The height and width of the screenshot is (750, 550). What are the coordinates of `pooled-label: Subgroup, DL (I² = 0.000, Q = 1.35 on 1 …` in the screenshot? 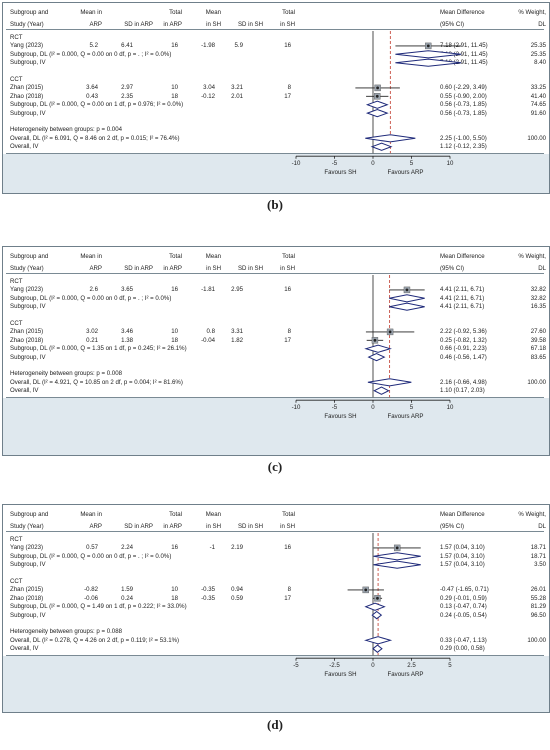 It's located at (98, 349).